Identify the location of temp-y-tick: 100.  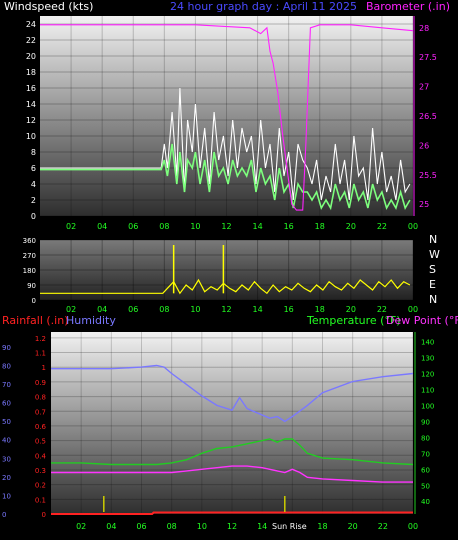
(427, 406).